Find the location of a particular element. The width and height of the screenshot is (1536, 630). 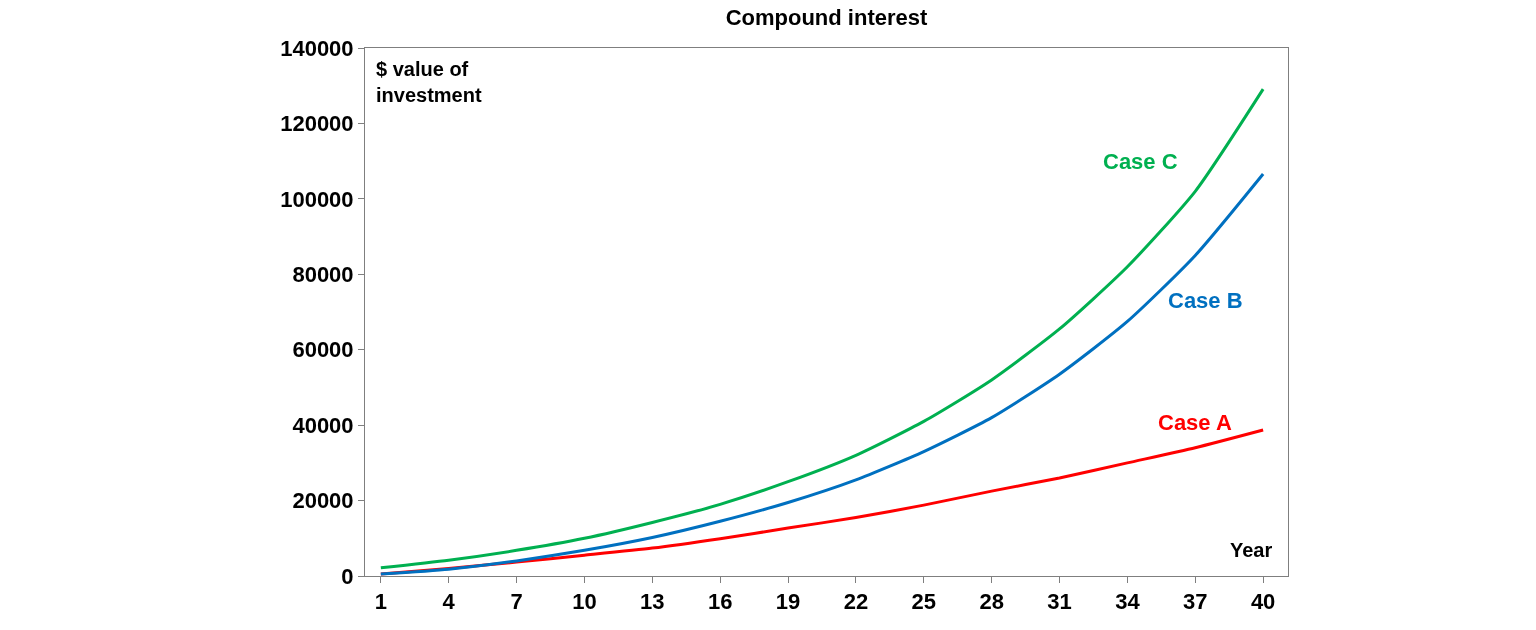

y-tick-label: 40000 is located at coordinates (323, 425).